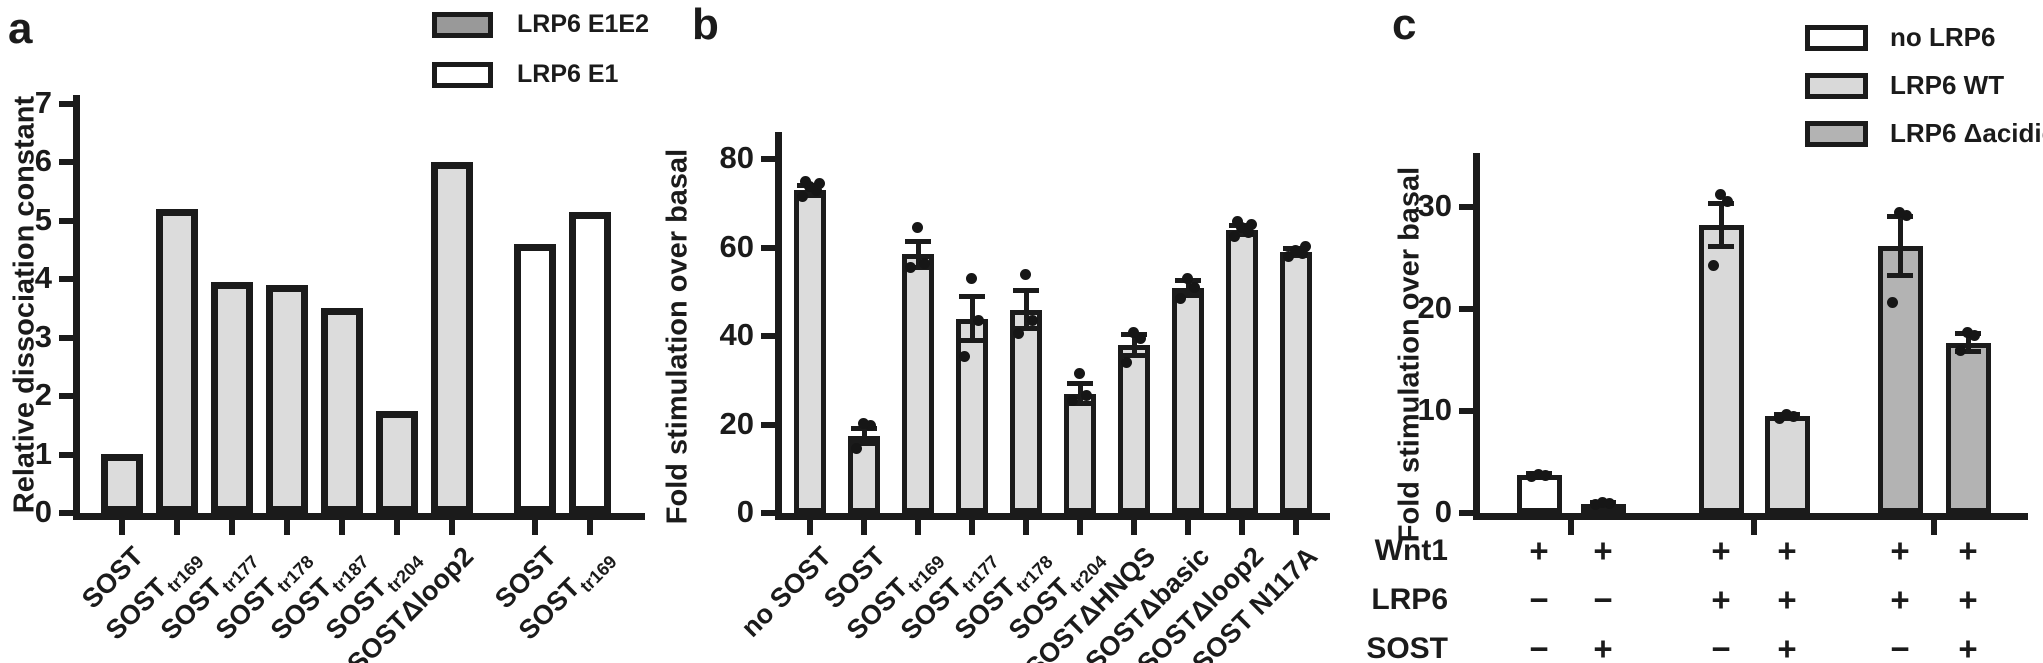  Describe the element at coordinates (462, 24) in the screenshot. I see `legend-swatch-lrp6-e1e2` at that location.